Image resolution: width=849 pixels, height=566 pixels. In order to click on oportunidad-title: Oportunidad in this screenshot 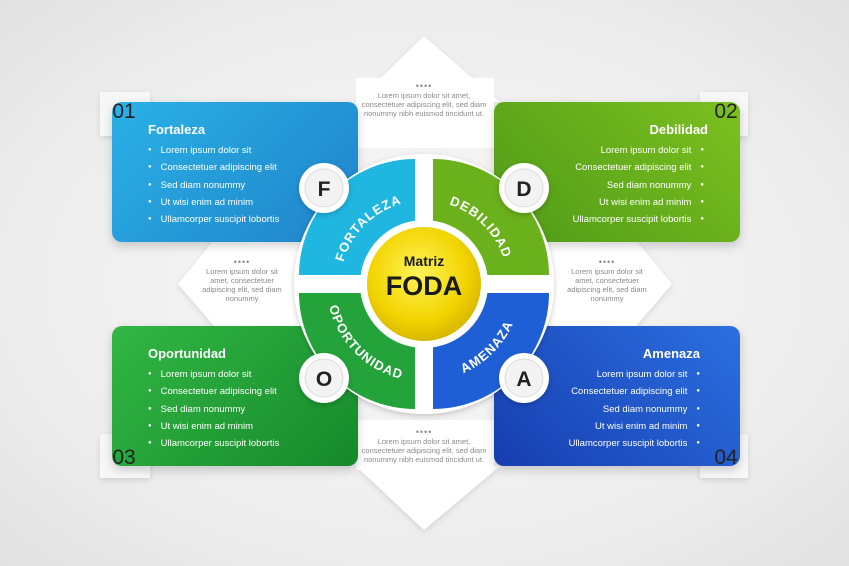, I will do `click(187, 353)`.